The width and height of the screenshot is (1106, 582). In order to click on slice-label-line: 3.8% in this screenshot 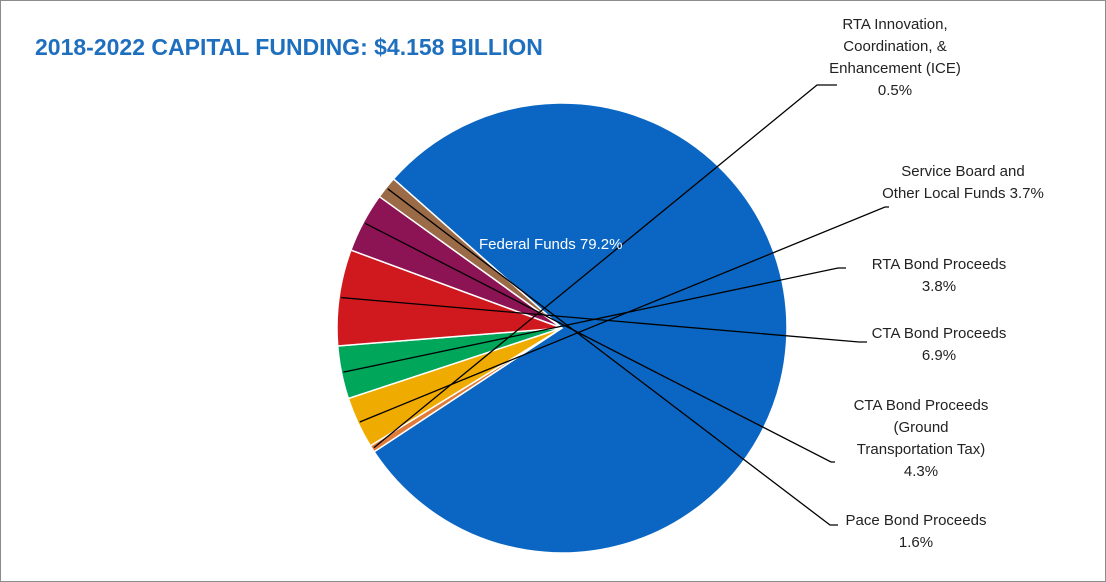, I will do `click(939, 286)`.